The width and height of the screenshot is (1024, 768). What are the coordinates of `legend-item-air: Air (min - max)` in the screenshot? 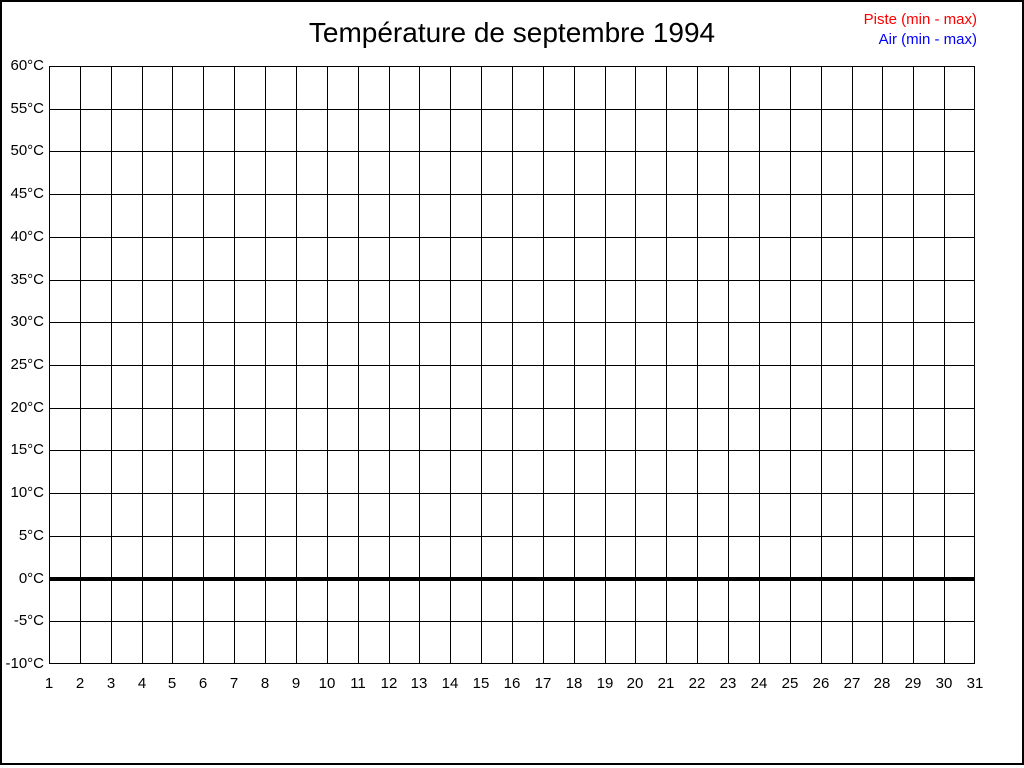 It's located at (927, 39).